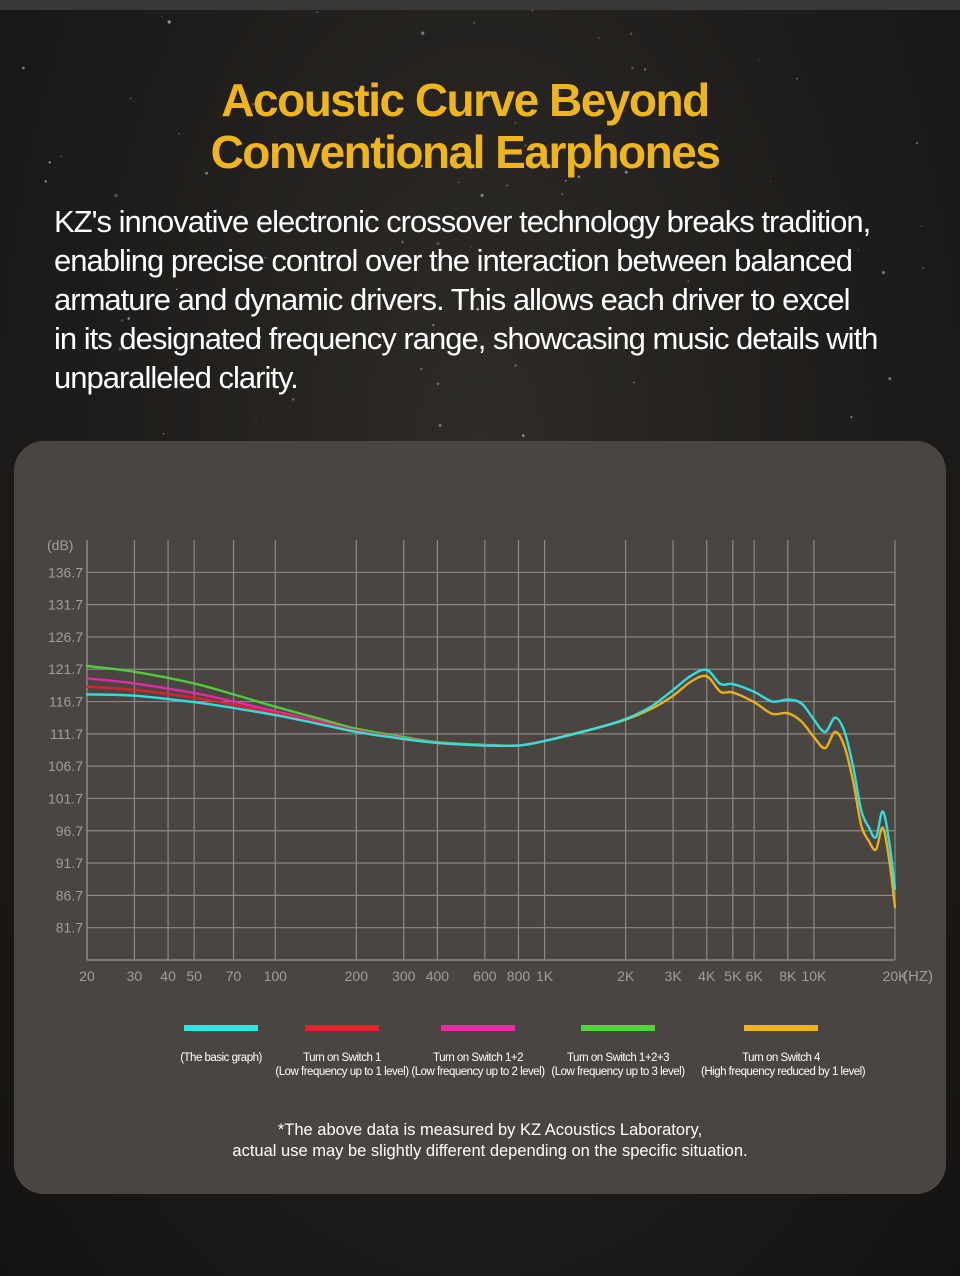 This screenshot has width=960, height=1276. What do you see at coordinates (176, 377) in the screenshot?
I see `description-line: unparalleled clarity.` at bounding box center [176, 377].